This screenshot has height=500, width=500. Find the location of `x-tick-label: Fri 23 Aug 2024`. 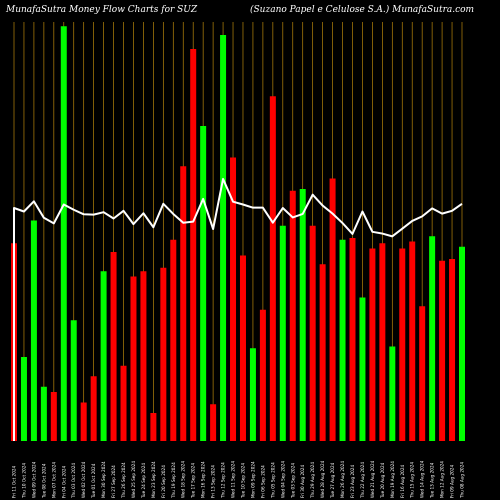

x-tick-label: Fri 23 Aug 2024 is located at coordinates (352, 481).